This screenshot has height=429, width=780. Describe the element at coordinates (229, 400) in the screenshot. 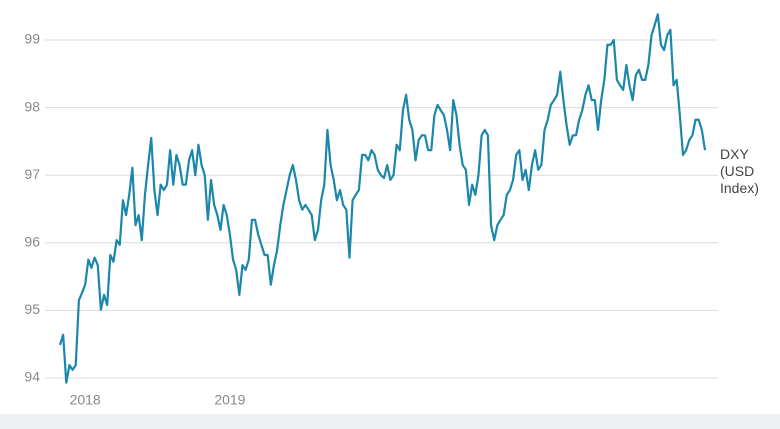

I see `x-tick-label: 2019` at that location.